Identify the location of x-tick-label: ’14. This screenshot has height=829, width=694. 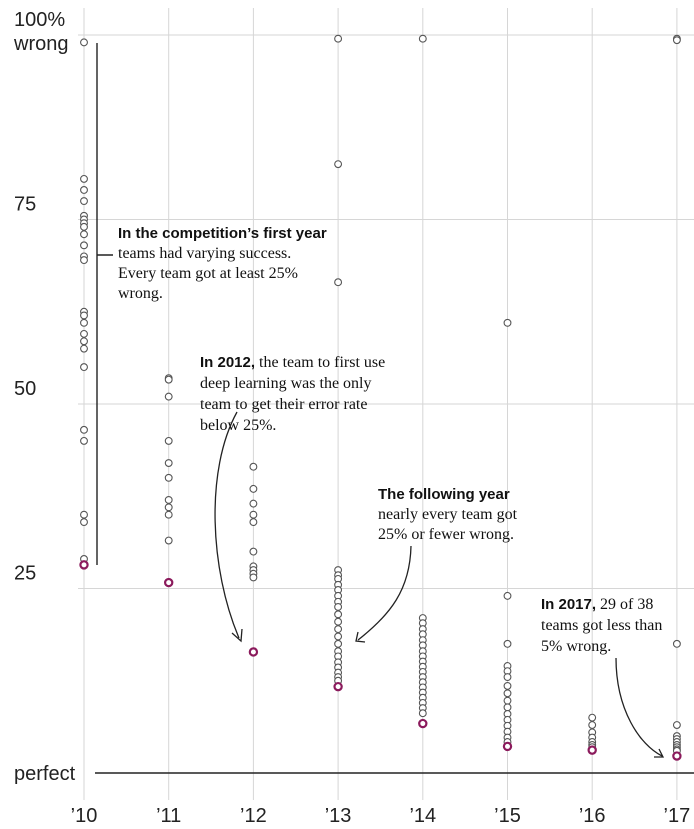
(422, 816).